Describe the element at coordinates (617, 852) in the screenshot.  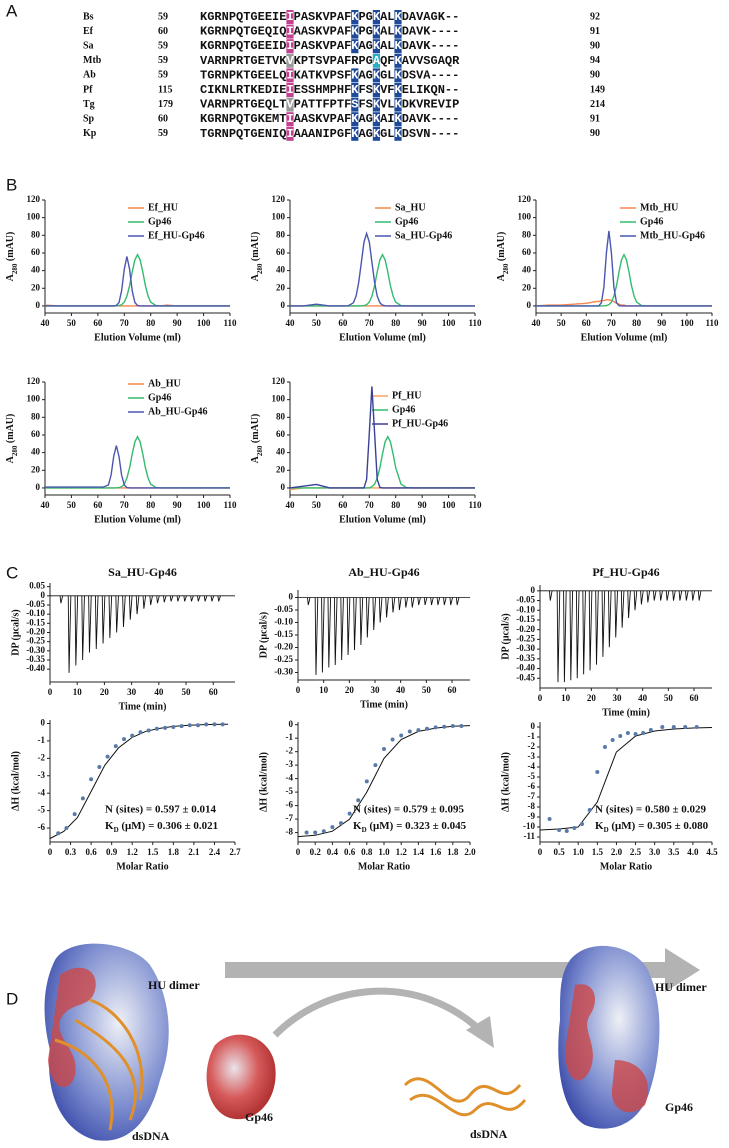
I see `x-tick-label: 2.0` at that location.